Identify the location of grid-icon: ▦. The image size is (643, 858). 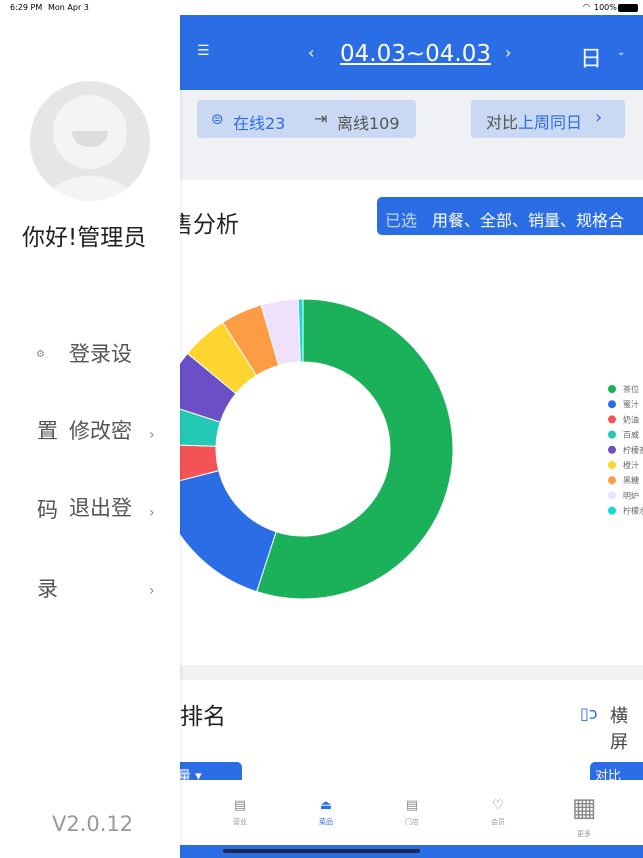
(584, 808).